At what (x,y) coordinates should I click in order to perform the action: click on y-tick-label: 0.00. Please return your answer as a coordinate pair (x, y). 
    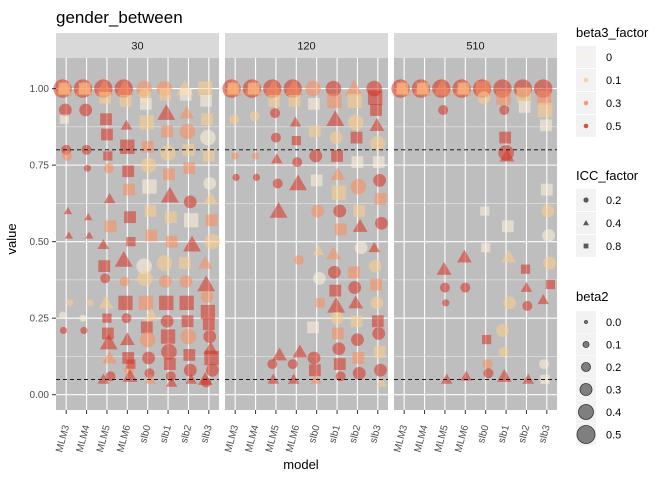
    Looking at the image, I should click on (40, 395).